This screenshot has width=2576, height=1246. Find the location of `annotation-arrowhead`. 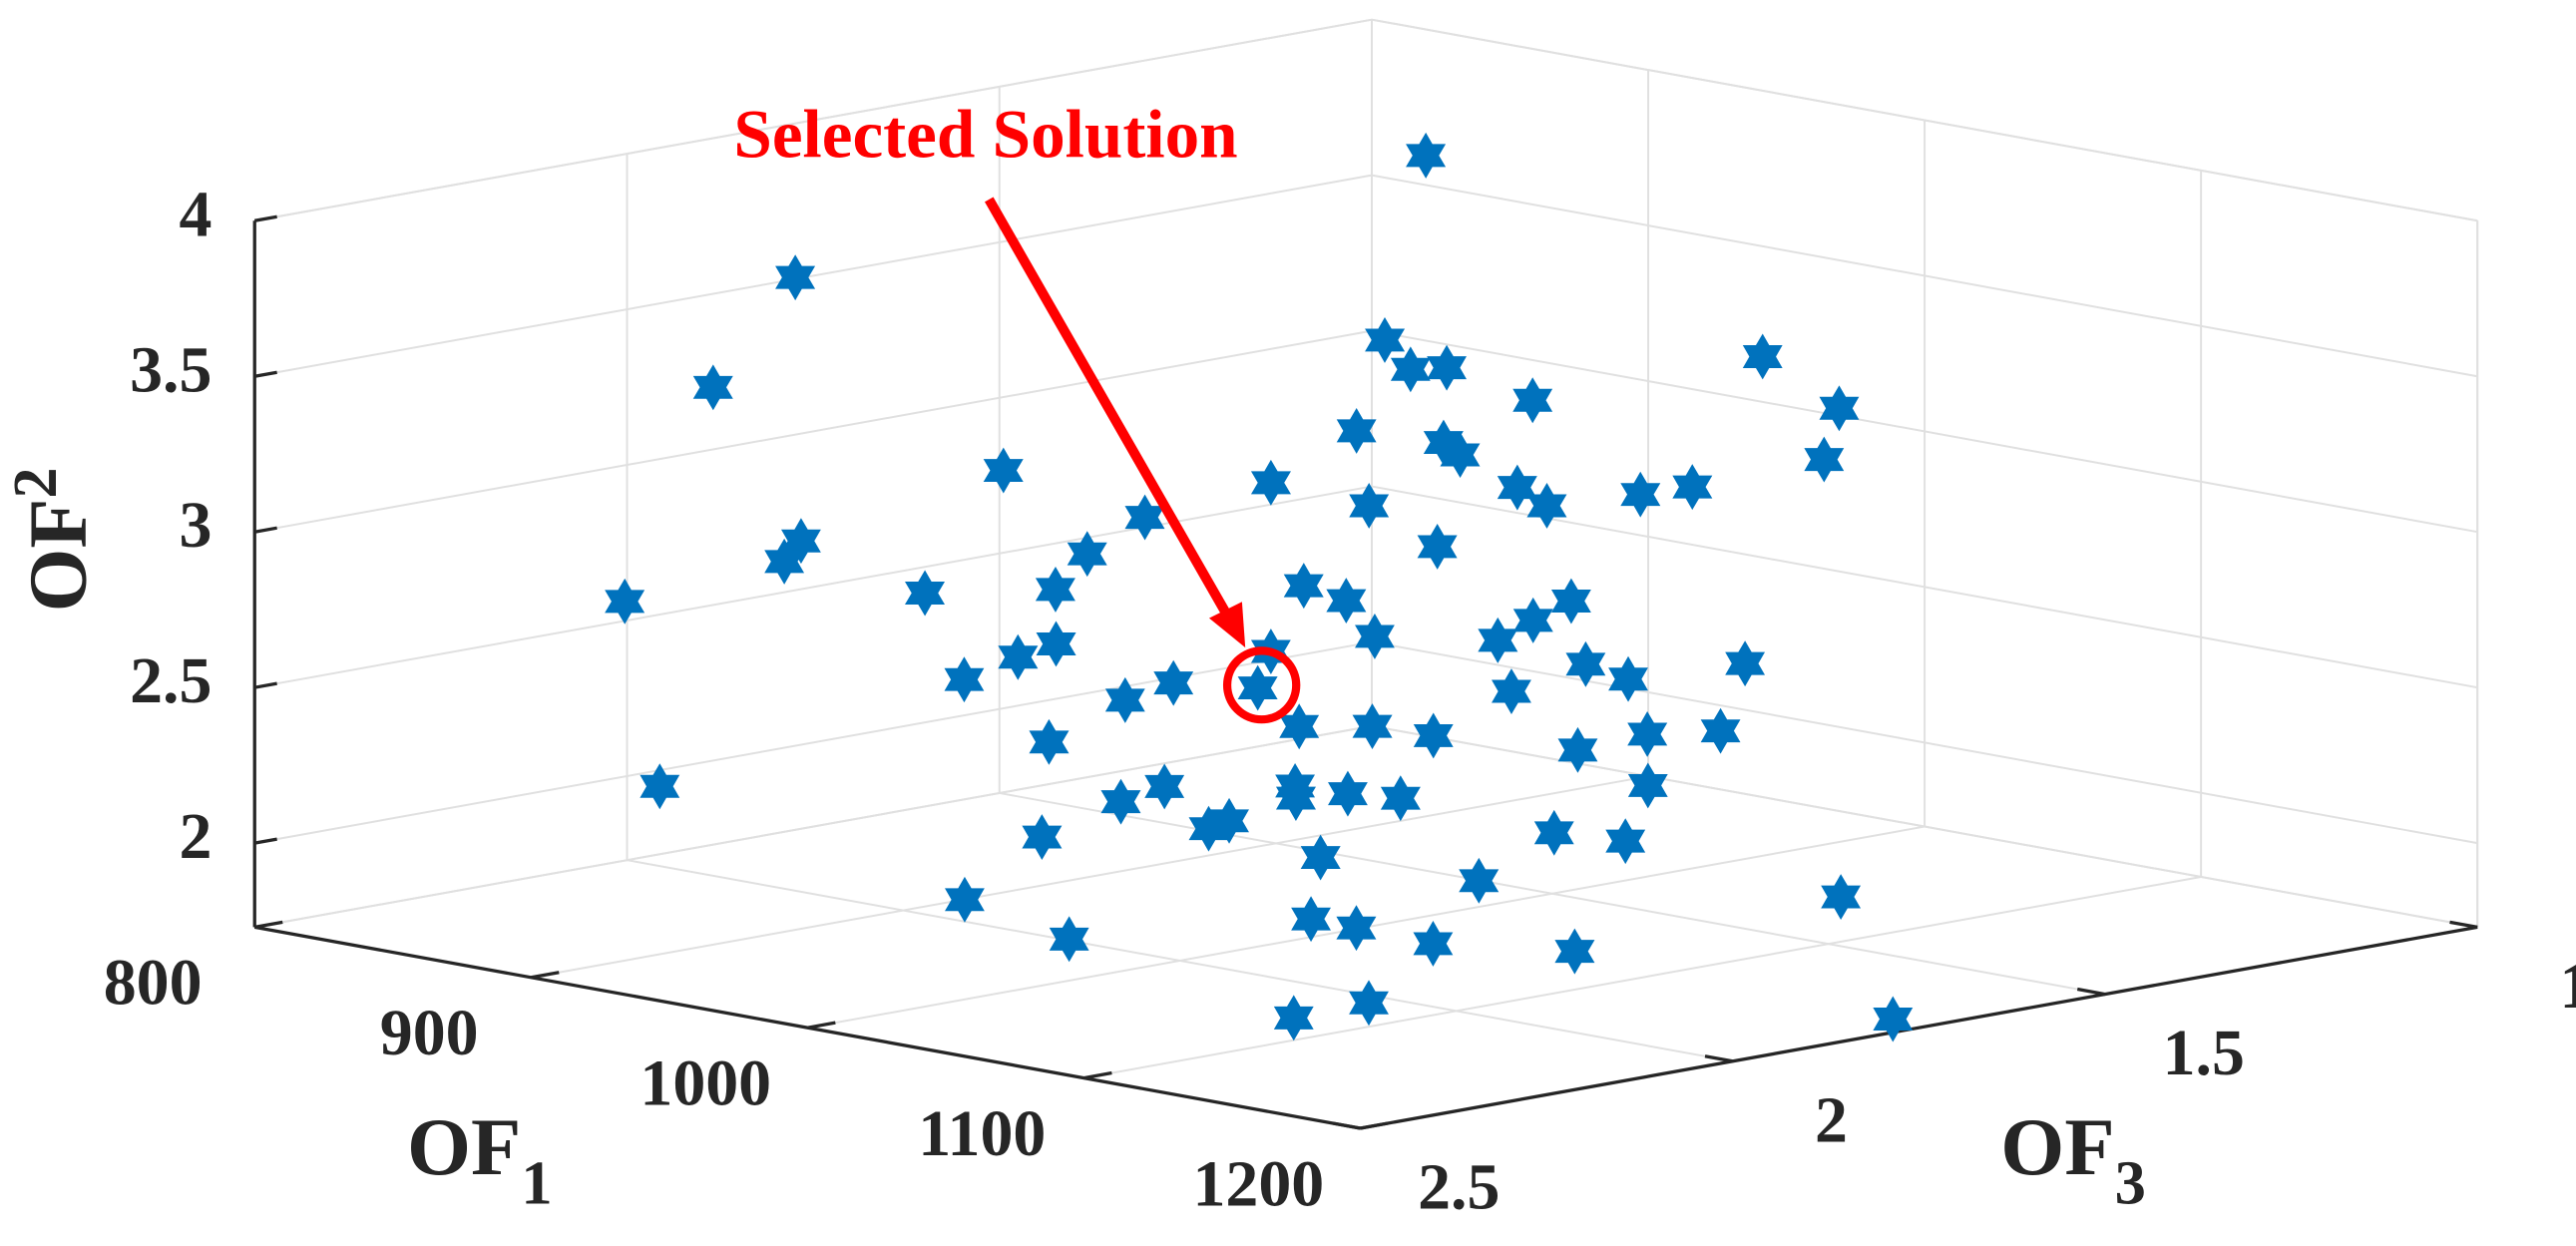

annotation-arrowhead is located at coordinates (1227, 625).